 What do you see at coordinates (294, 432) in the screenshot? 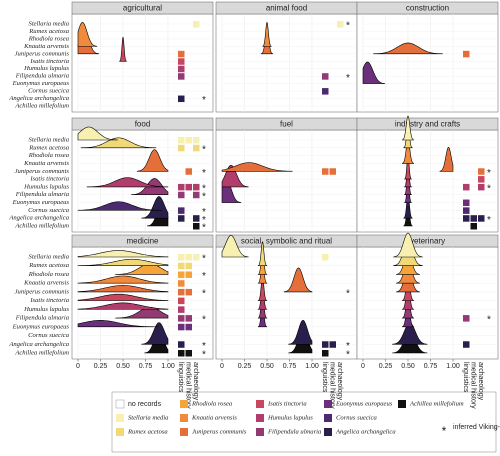
I see `legend-label: Filipendula ulmaria` at bounding box center [294, 432].